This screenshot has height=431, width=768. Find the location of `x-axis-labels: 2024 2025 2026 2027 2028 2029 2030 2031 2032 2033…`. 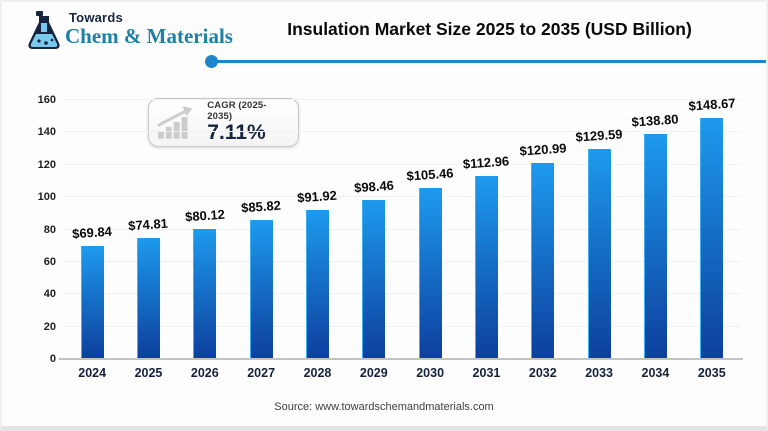

x-axis-labels: 2024 2025 2026 2027 2028 2029 2030 2031 2032 2033… is located at coordinates (402, 373).